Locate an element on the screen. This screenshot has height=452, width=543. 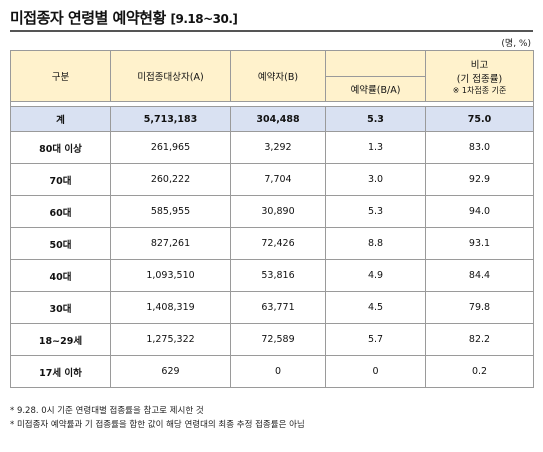
total-row: 계 5,713,183 304,488 5.3 75.0 is located at coordinates (272, 119).